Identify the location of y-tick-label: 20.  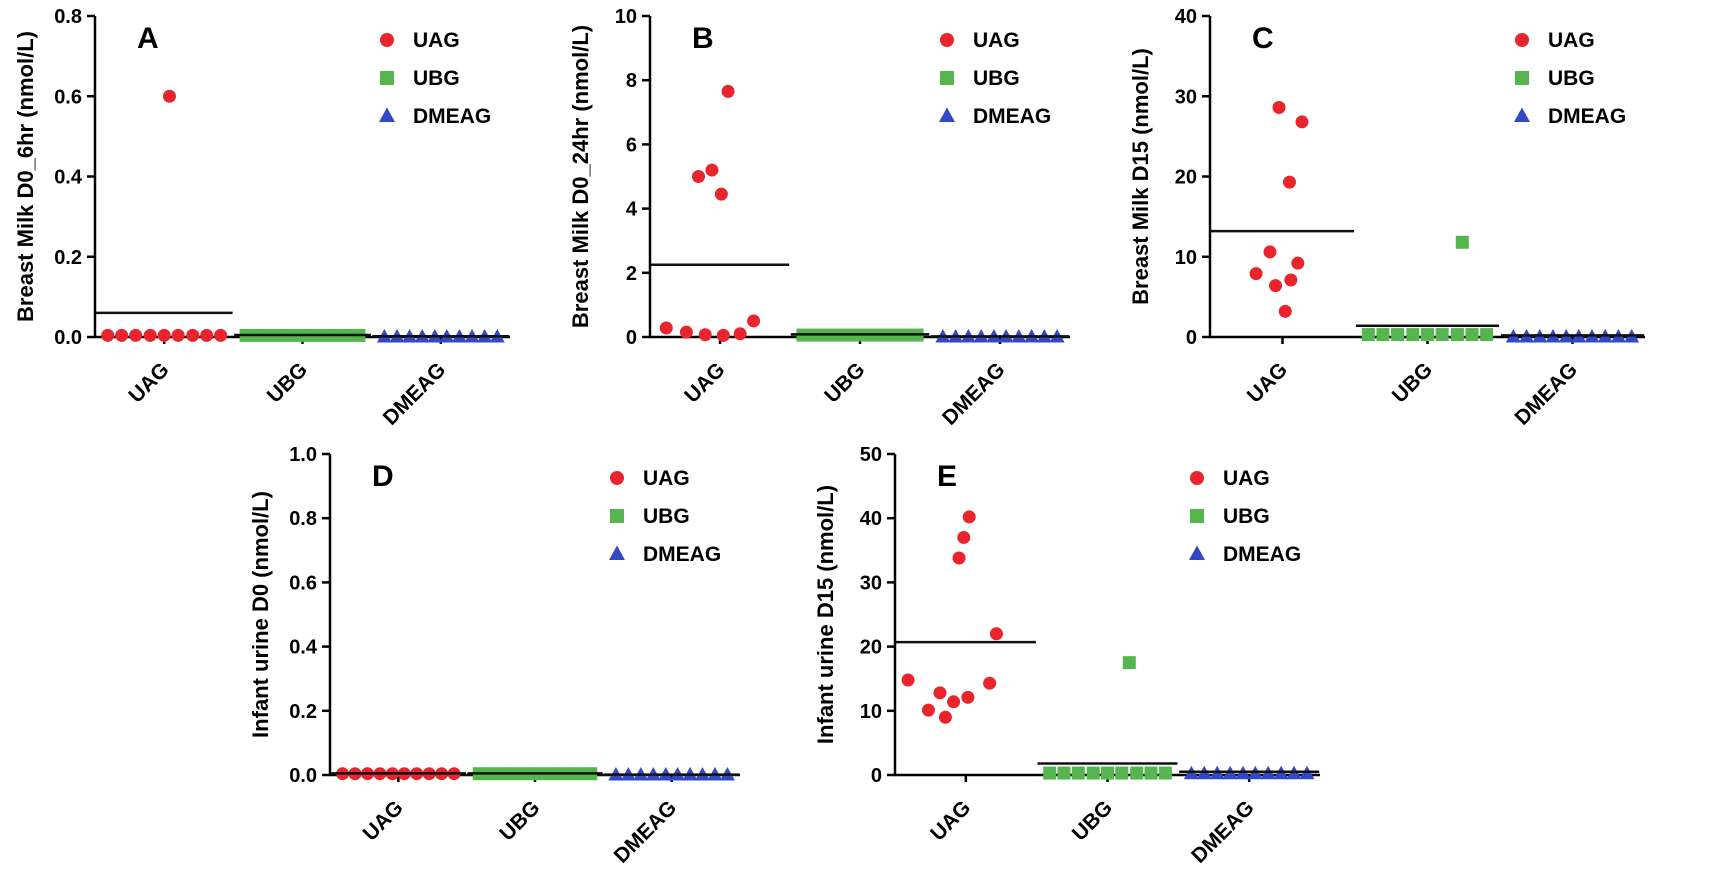
(871, 648).